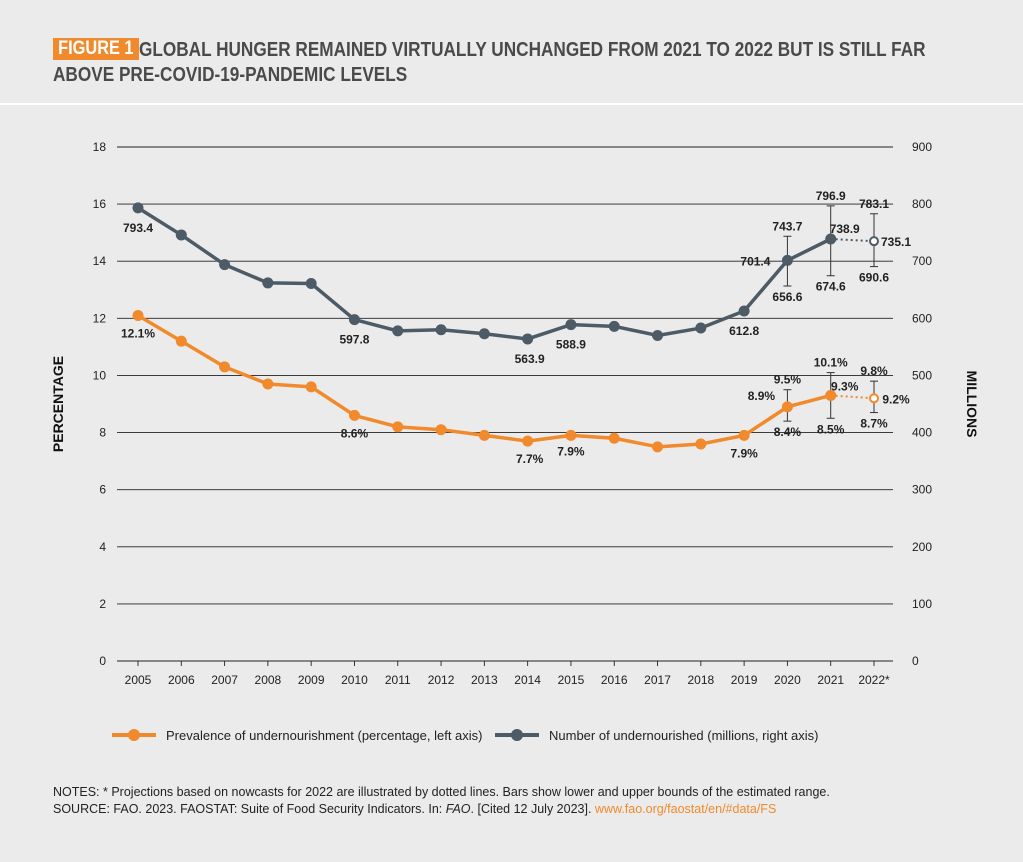  What do you see at coordinates (102, 547) in the screenshot?
I see `y-left-tick-label: 4` at bounding box center [102, 547].